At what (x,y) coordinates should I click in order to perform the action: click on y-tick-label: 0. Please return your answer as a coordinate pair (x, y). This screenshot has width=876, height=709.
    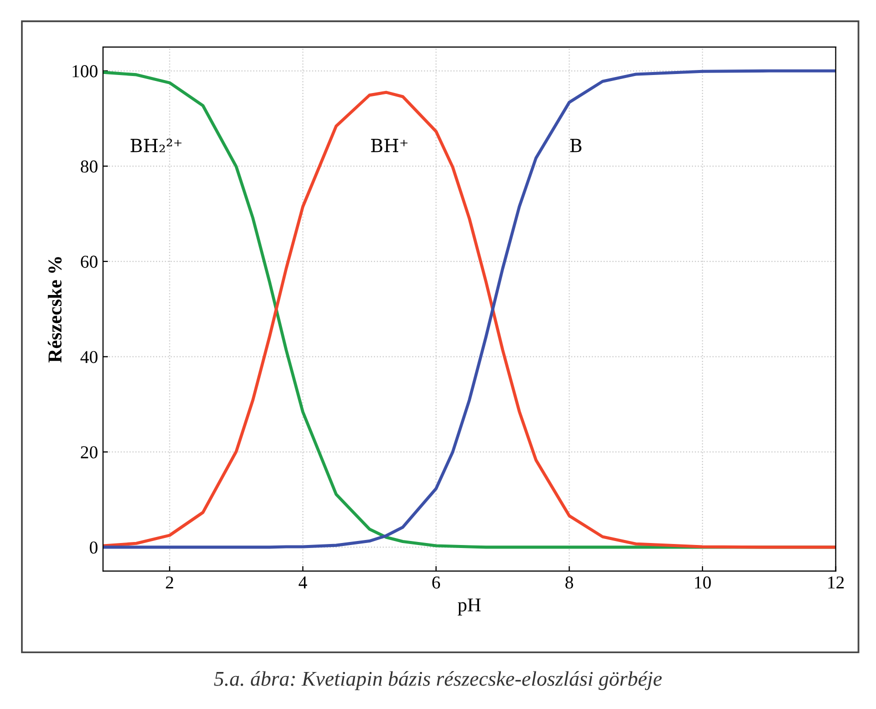
    Looking at the image, I should click on (94, 547).